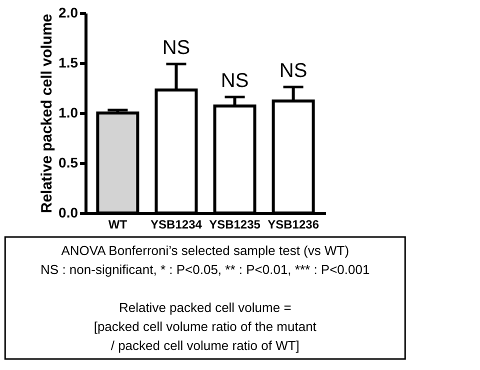 The image size is (480, 370). I want to click on y-tick-label: 2.0, so click(68, 12).